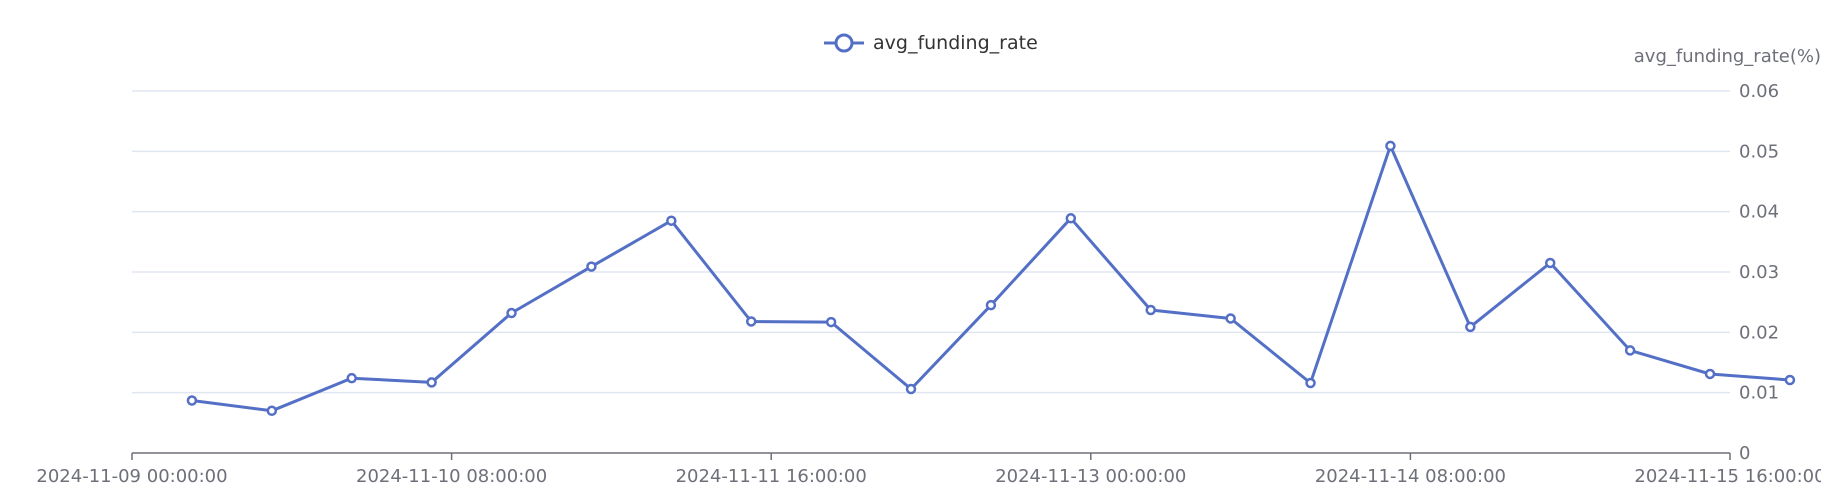 This screenshot has height=501, width=1821. Describe the element at coordinates (771, 476) in the screenshot. I see `x-tick-label: 2024-11-11 16:00:00` at that location.